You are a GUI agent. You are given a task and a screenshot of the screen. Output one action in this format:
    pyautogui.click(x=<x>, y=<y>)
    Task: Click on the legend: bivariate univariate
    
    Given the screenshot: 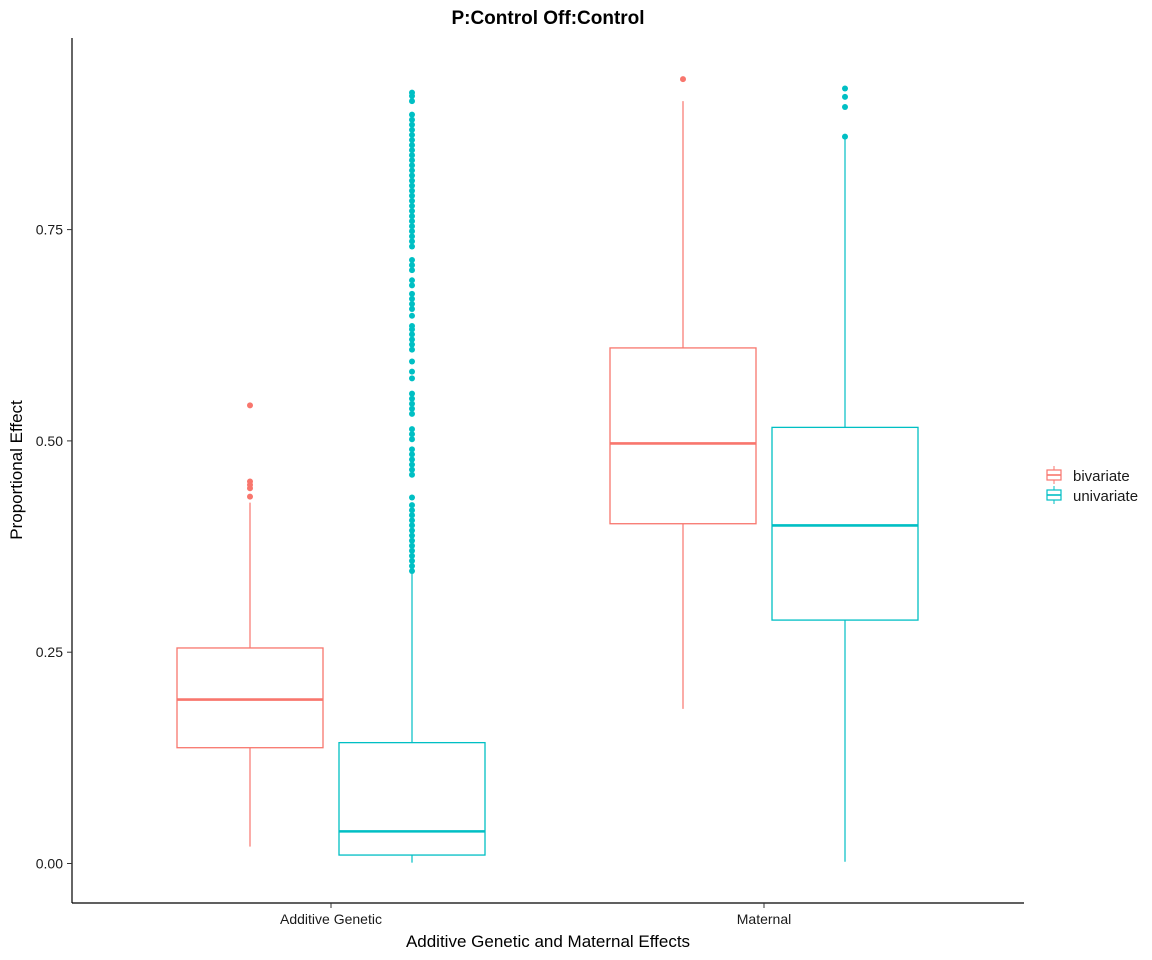 What is the action you would take?
    pyautogui.click(x=1092, y=485)
    